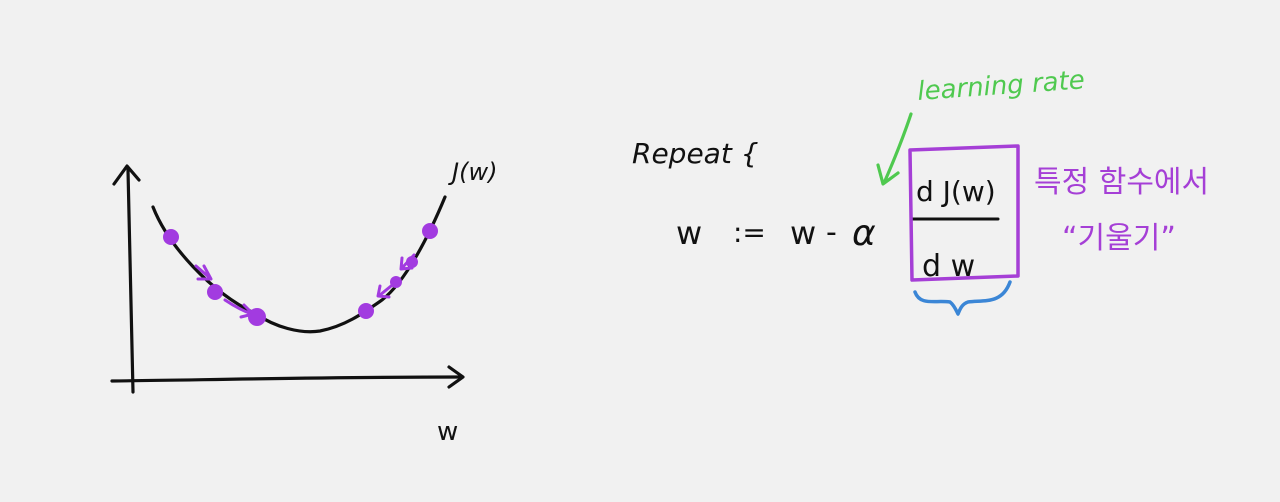  What do you see at coordinates (126, 175) in the screenshot?
I see `y-axis-arrow-icon` at bounding box center [126, 175].